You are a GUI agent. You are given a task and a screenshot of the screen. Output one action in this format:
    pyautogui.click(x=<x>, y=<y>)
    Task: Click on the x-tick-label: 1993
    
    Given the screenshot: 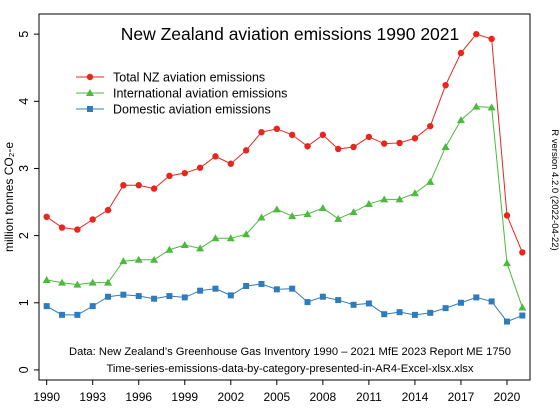 What is the action you would take?
    pyautogui.click(x=92, y=397)
    